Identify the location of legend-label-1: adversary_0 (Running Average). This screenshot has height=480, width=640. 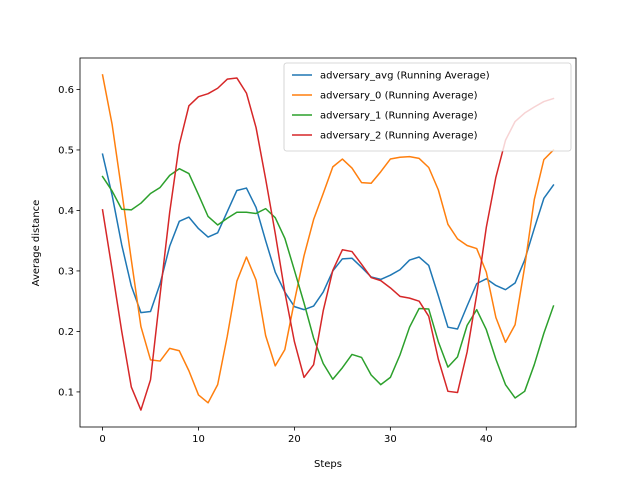
(399, 96).